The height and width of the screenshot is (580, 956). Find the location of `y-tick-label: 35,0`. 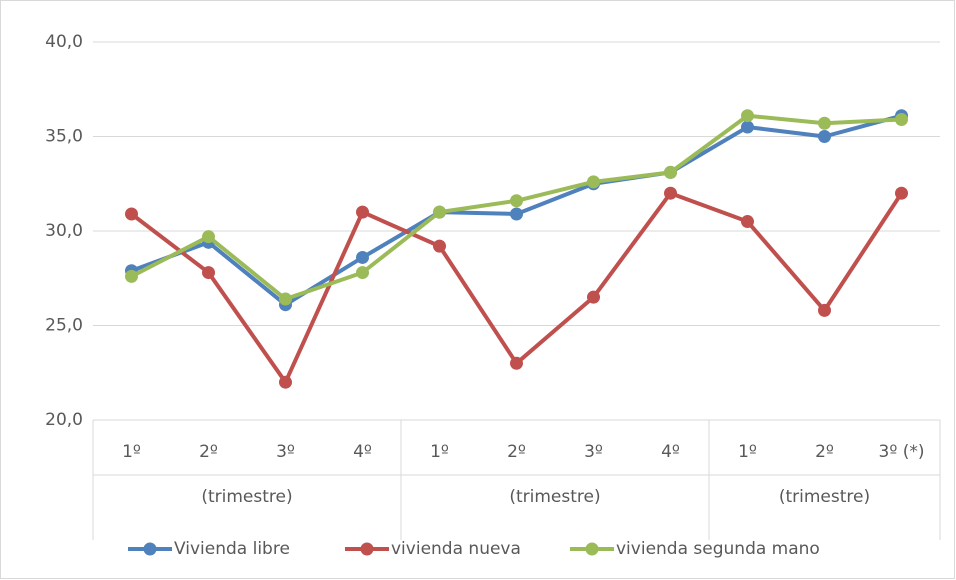

y-tick-label: 35,0 is located at coordinates (64, 137).